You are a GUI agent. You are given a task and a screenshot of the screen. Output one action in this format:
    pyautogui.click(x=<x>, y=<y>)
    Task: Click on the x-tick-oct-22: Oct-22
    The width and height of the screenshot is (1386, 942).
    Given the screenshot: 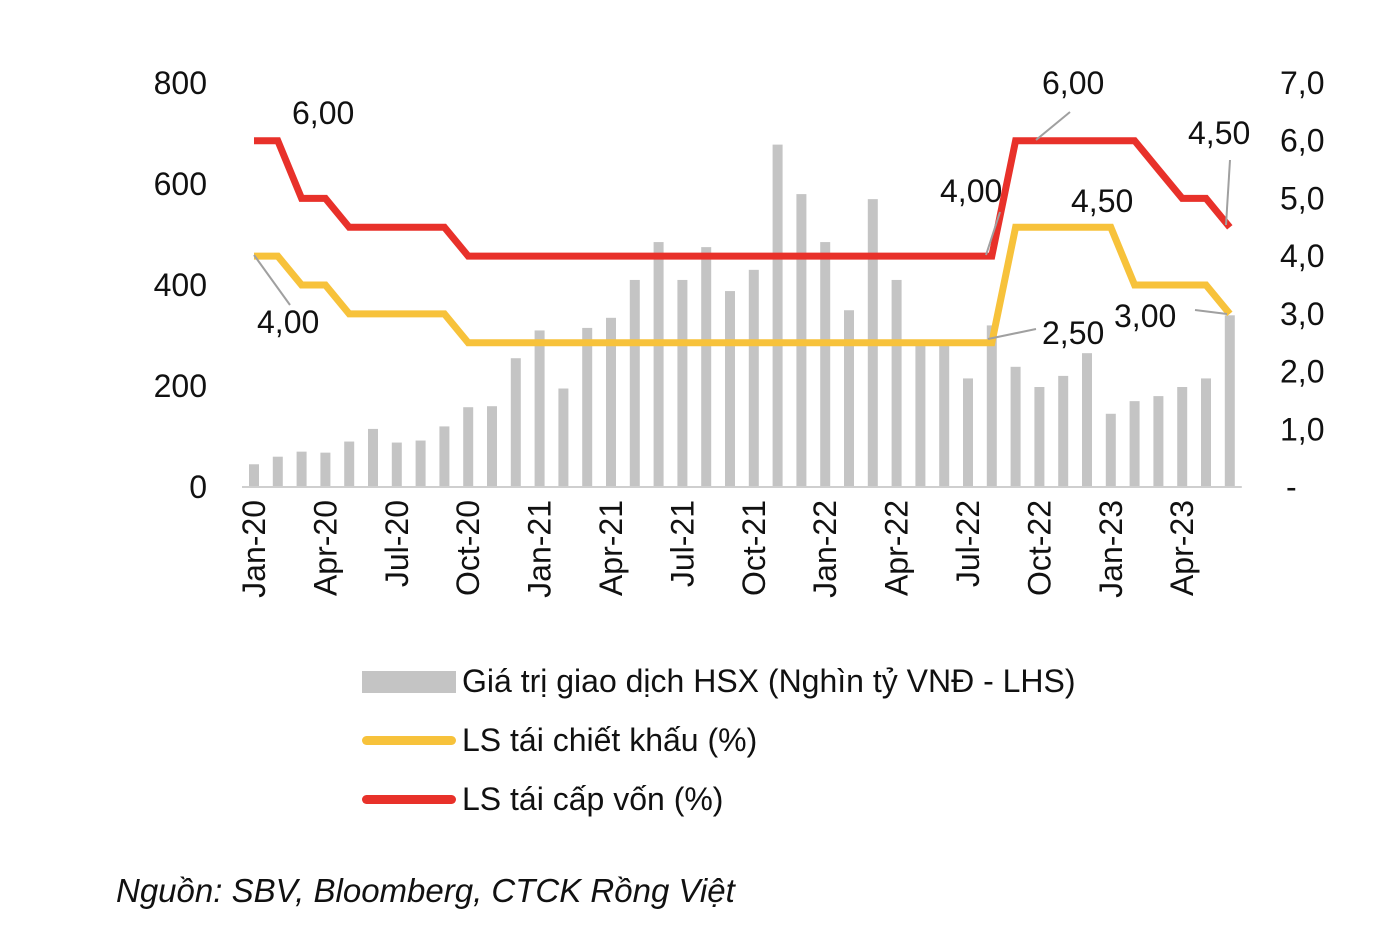 What is the action you would take?
    pyautogui.click(x=1039, y=548)
    